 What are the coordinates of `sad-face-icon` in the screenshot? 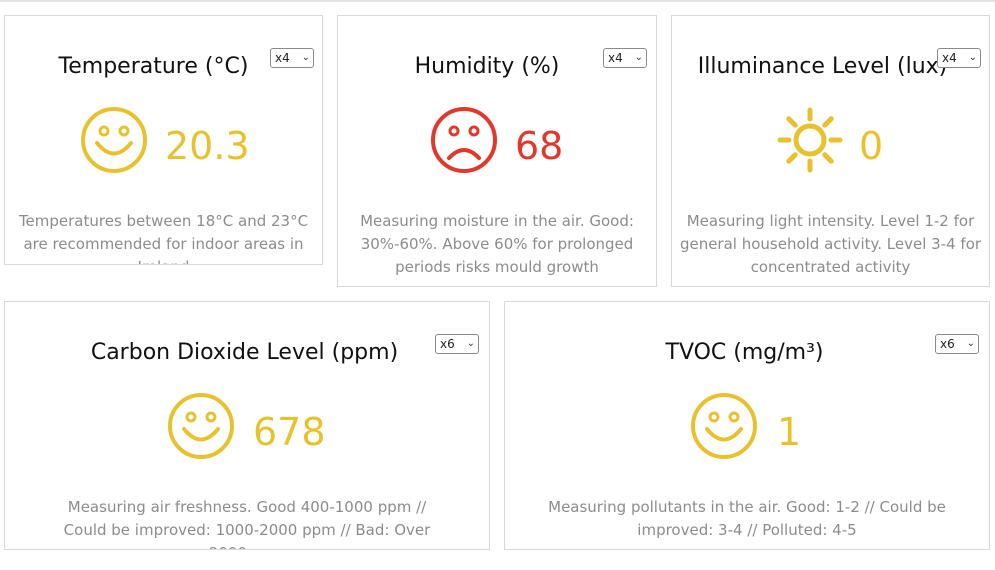 It's located at (464, 140).